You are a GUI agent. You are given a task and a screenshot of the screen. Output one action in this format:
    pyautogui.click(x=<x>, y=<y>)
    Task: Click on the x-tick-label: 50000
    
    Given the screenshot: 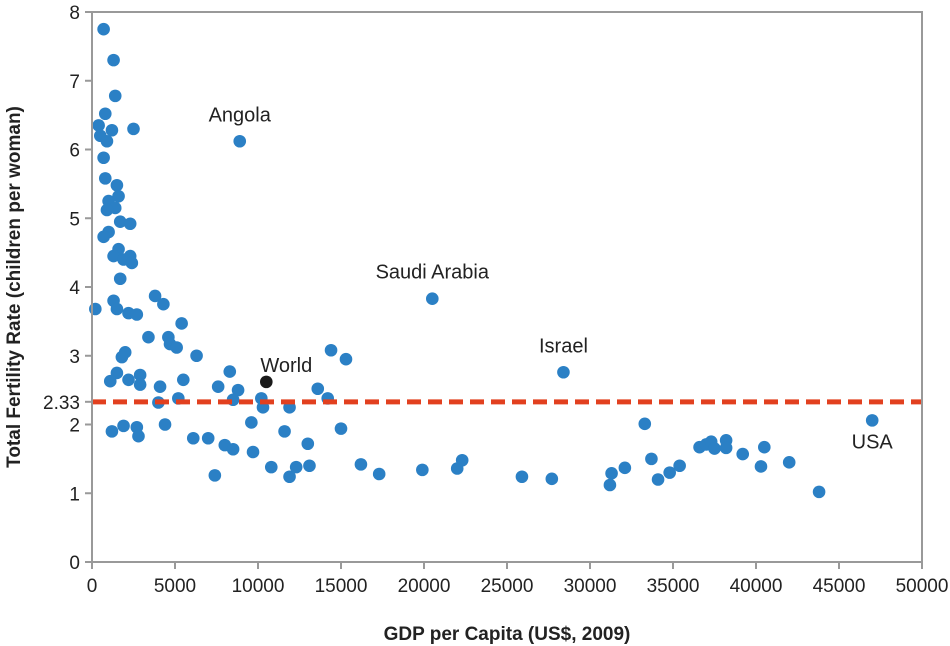 What is the action you would take?
    pyautogui.click(x=922, y=586)
    